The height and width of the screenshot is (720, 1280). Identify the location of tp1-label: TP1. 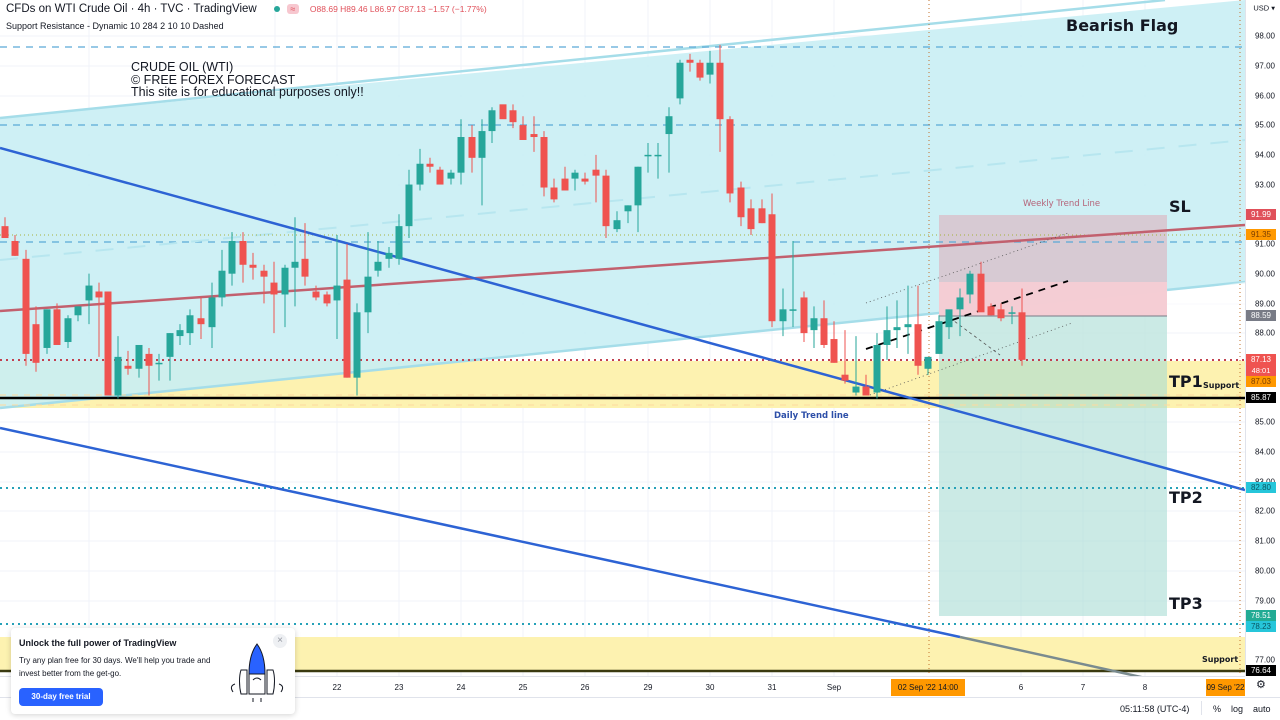
(1186, 381).